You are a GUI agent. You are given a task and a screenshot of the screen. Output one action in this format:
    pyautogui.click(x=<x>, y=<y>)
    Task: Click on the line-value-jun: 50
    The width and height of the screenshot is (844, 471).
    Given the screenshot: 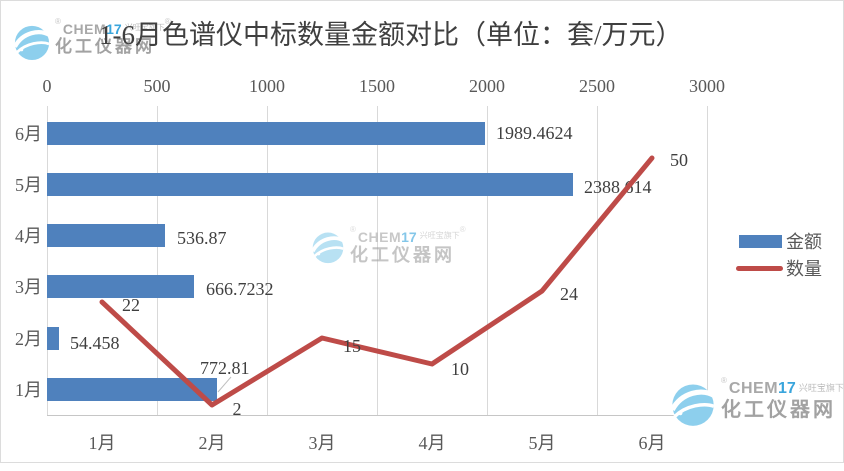 What is the action you would take?
    pyautogui.click(x=679, y=160)
    